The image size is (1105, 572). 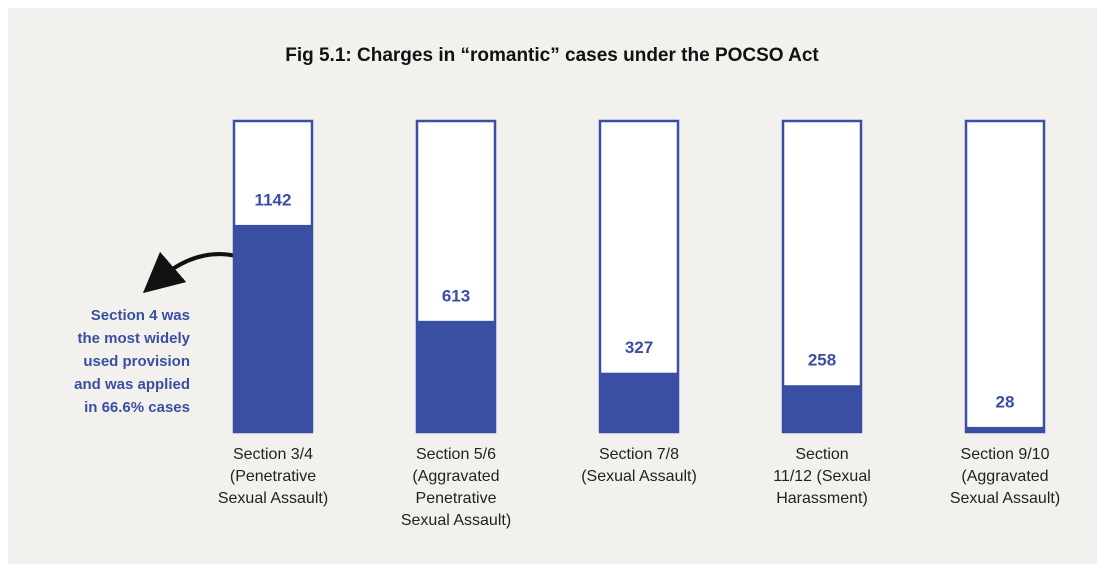 I want to click on annotation-line: Section 4 was, so click(x=140, y=315).